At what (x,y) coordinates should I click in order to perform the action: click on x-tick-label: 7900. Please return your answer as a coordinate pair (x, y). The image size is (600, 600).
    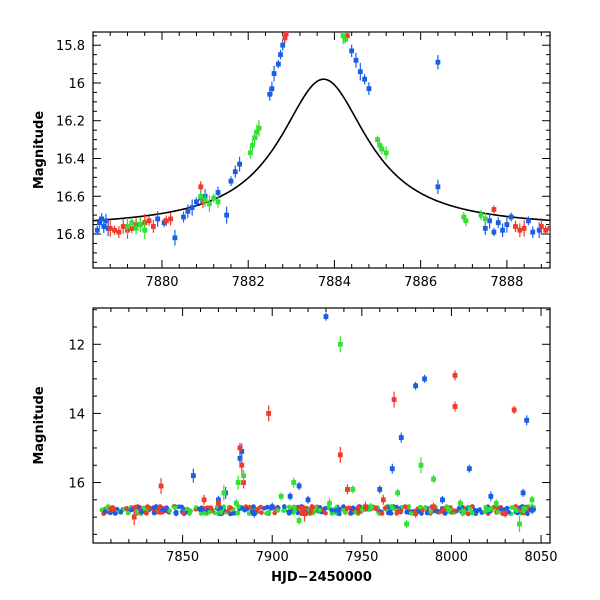
    Looking at the image, I should click on (272, 557).